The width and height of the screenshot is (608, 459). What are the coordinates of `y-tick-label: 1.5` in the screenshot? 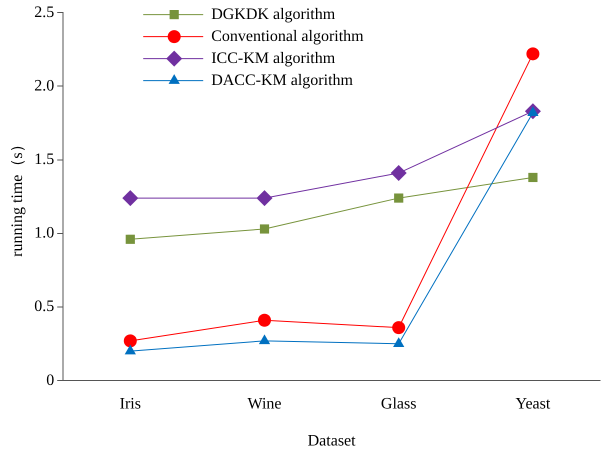 It's located at (44, 159).